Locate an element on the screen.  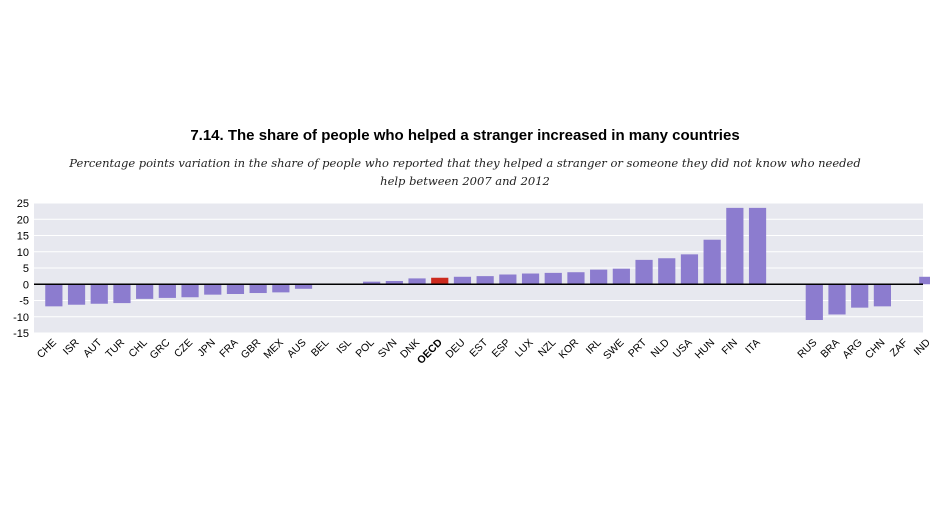
x-tick-label-bel: BEL is located at coordinates (320, 348).